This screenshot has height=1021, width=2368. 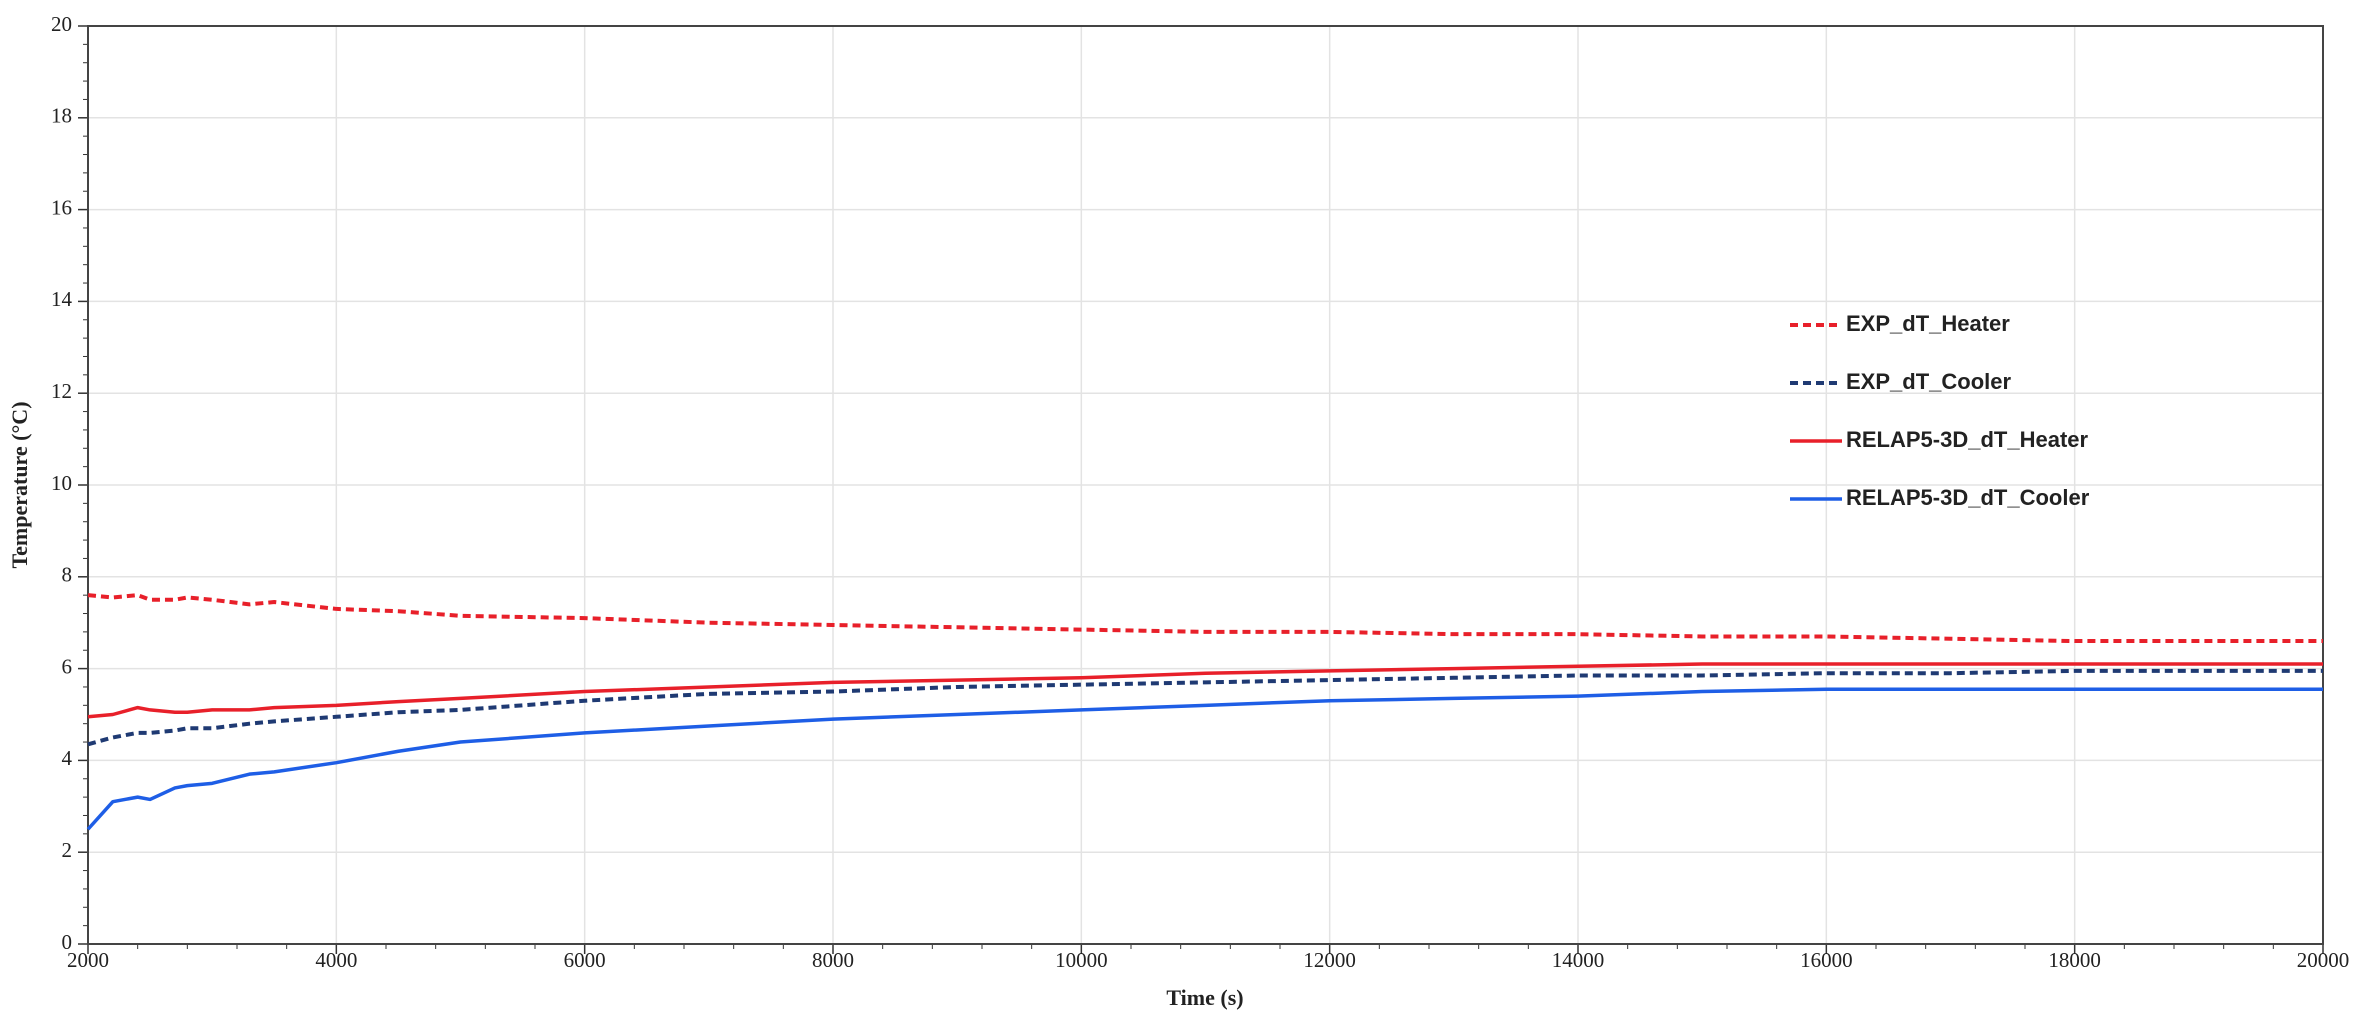 I want to click on legend-label: RELAP5-3D_dT_Cooler, so click(x=1968, y=497).